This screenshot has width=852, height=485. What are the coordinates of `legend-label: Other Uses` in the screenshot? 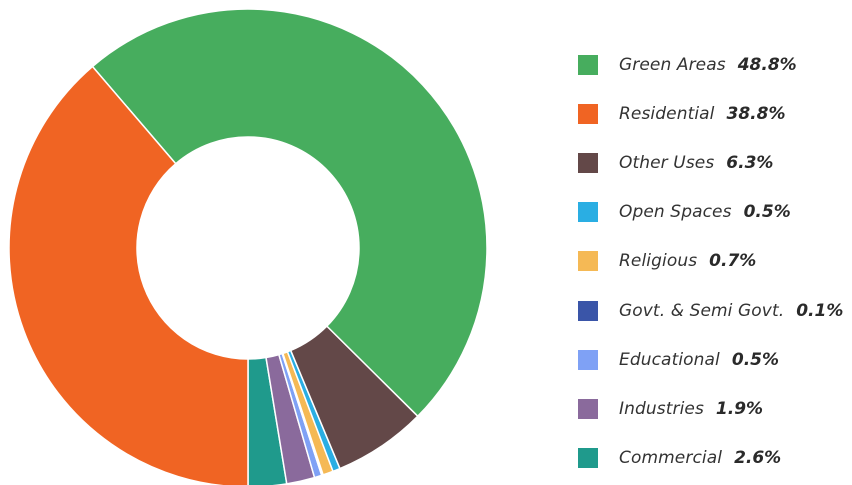 It's located at (667, 162).